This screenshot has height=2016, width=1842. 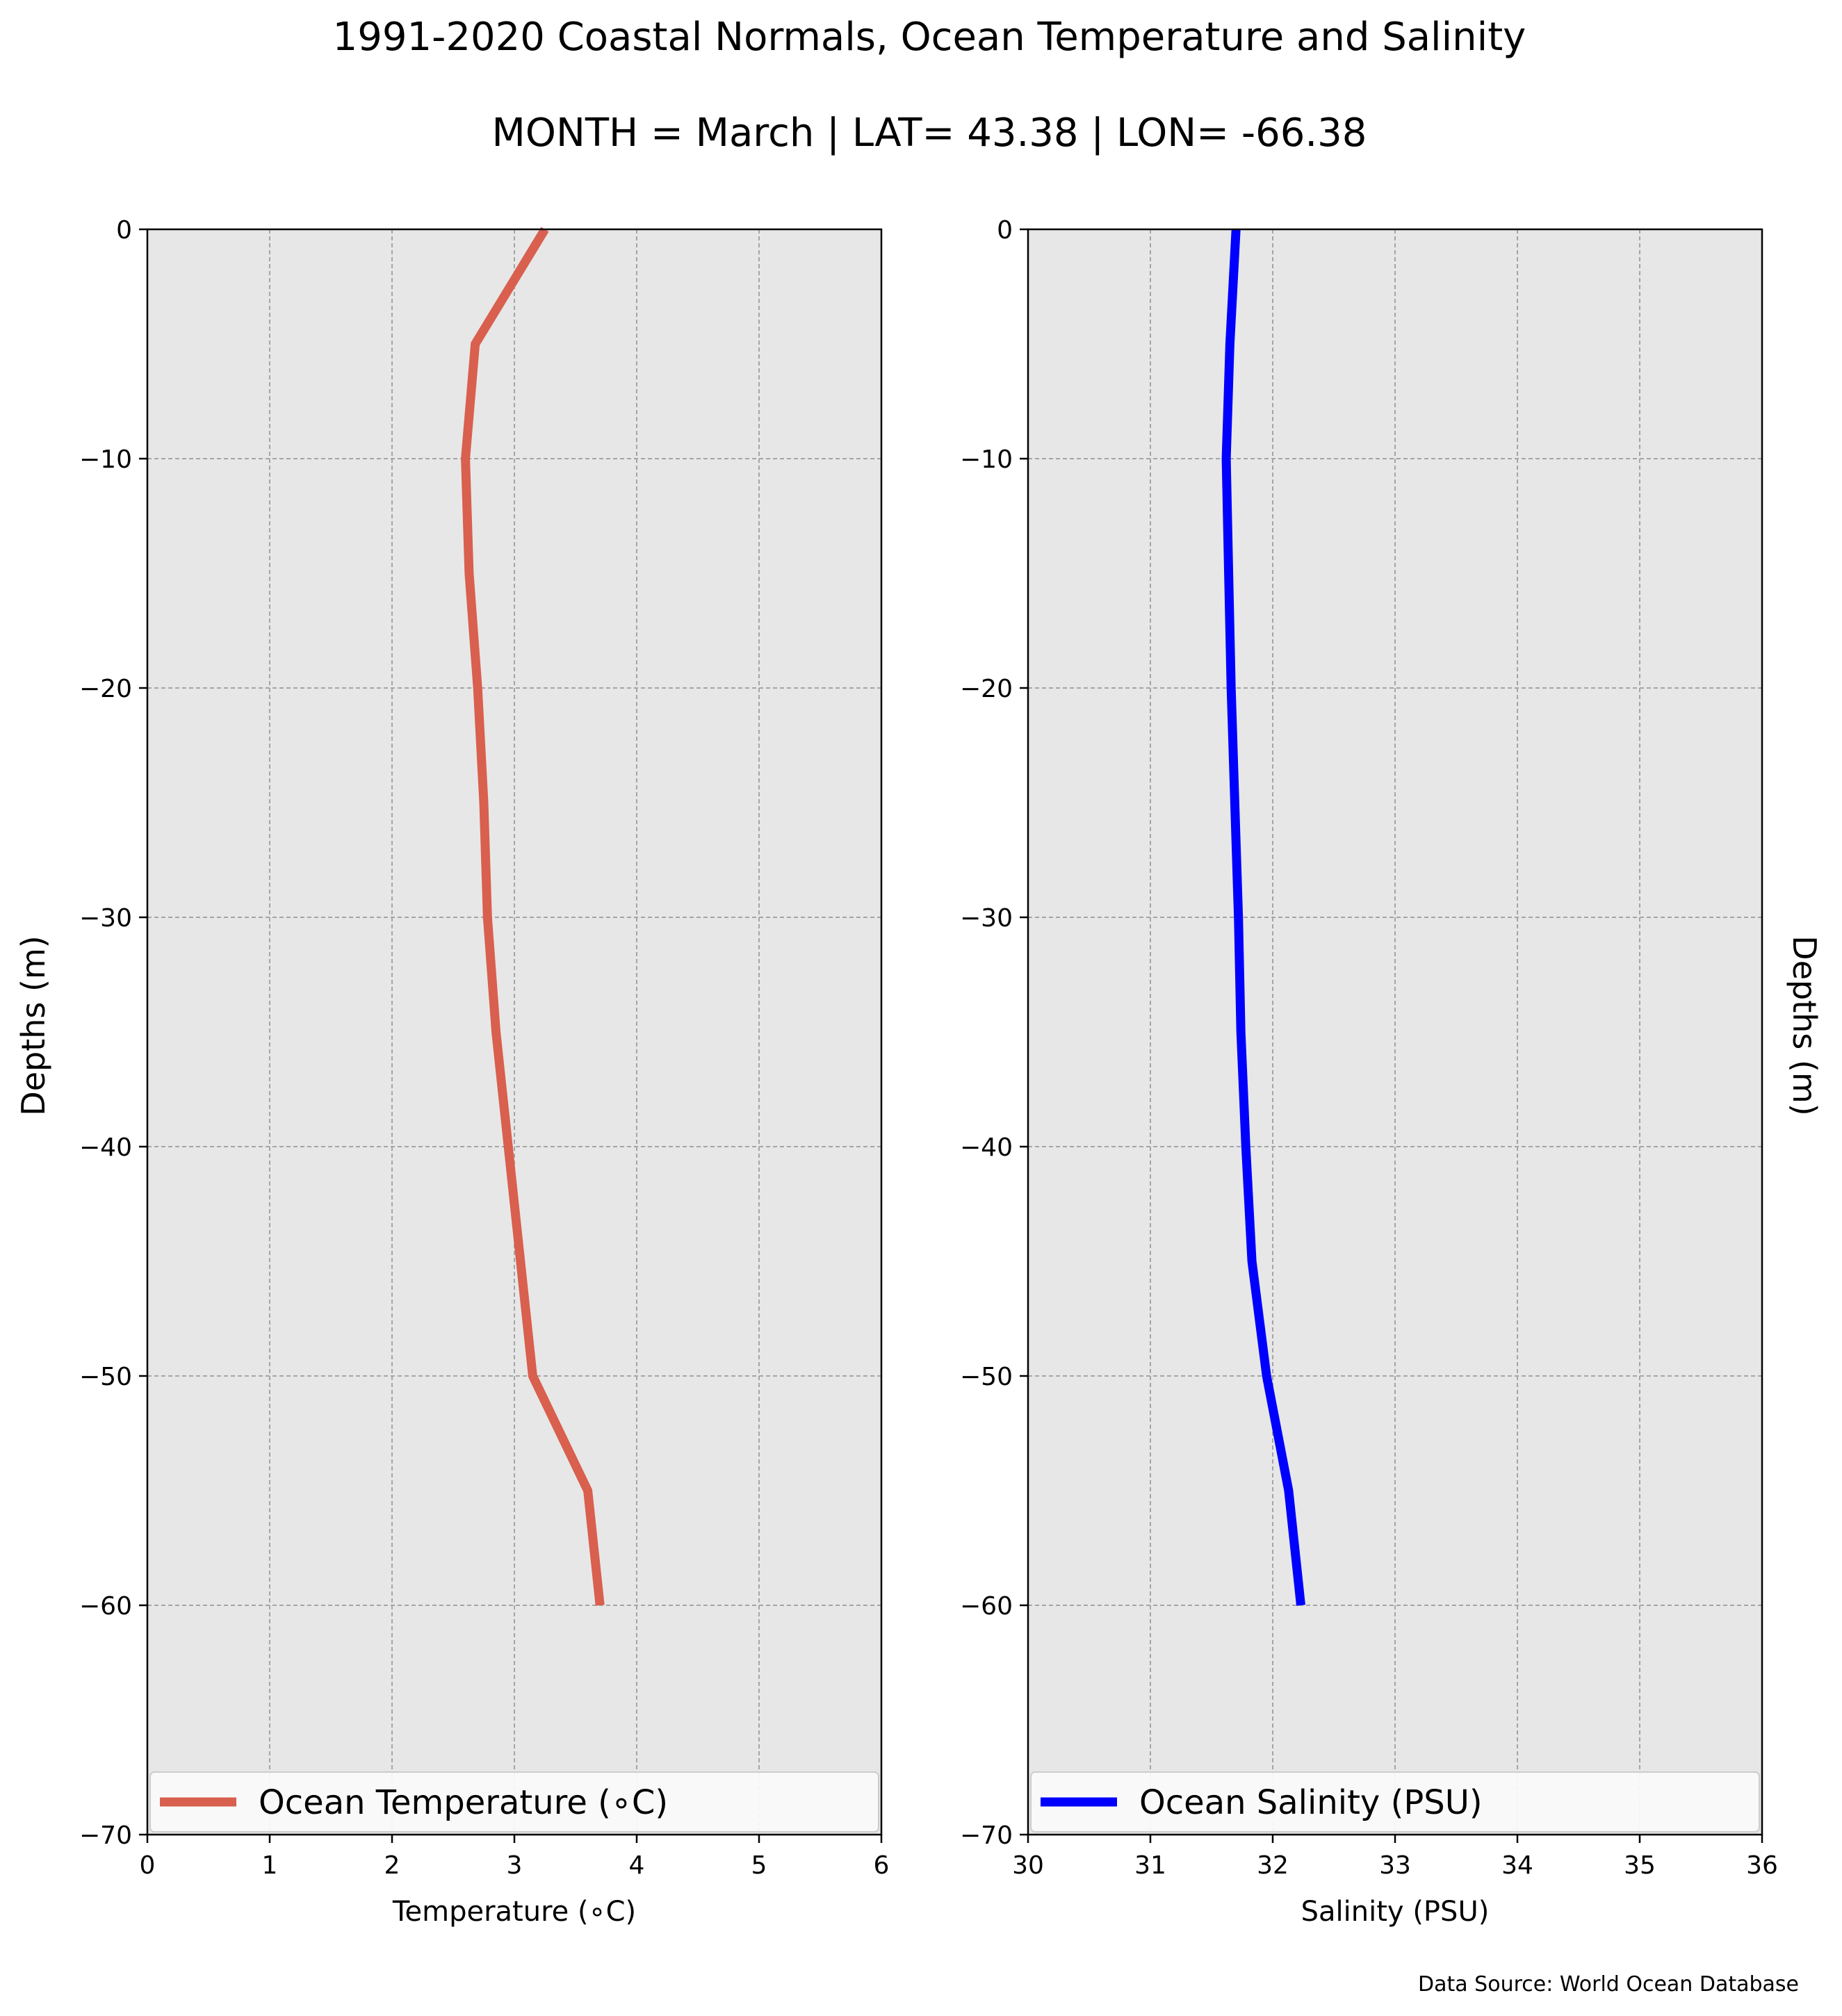 I want to click on sal-x-axis-label: Salinity (PSU), so click(x=1395, y=1912).